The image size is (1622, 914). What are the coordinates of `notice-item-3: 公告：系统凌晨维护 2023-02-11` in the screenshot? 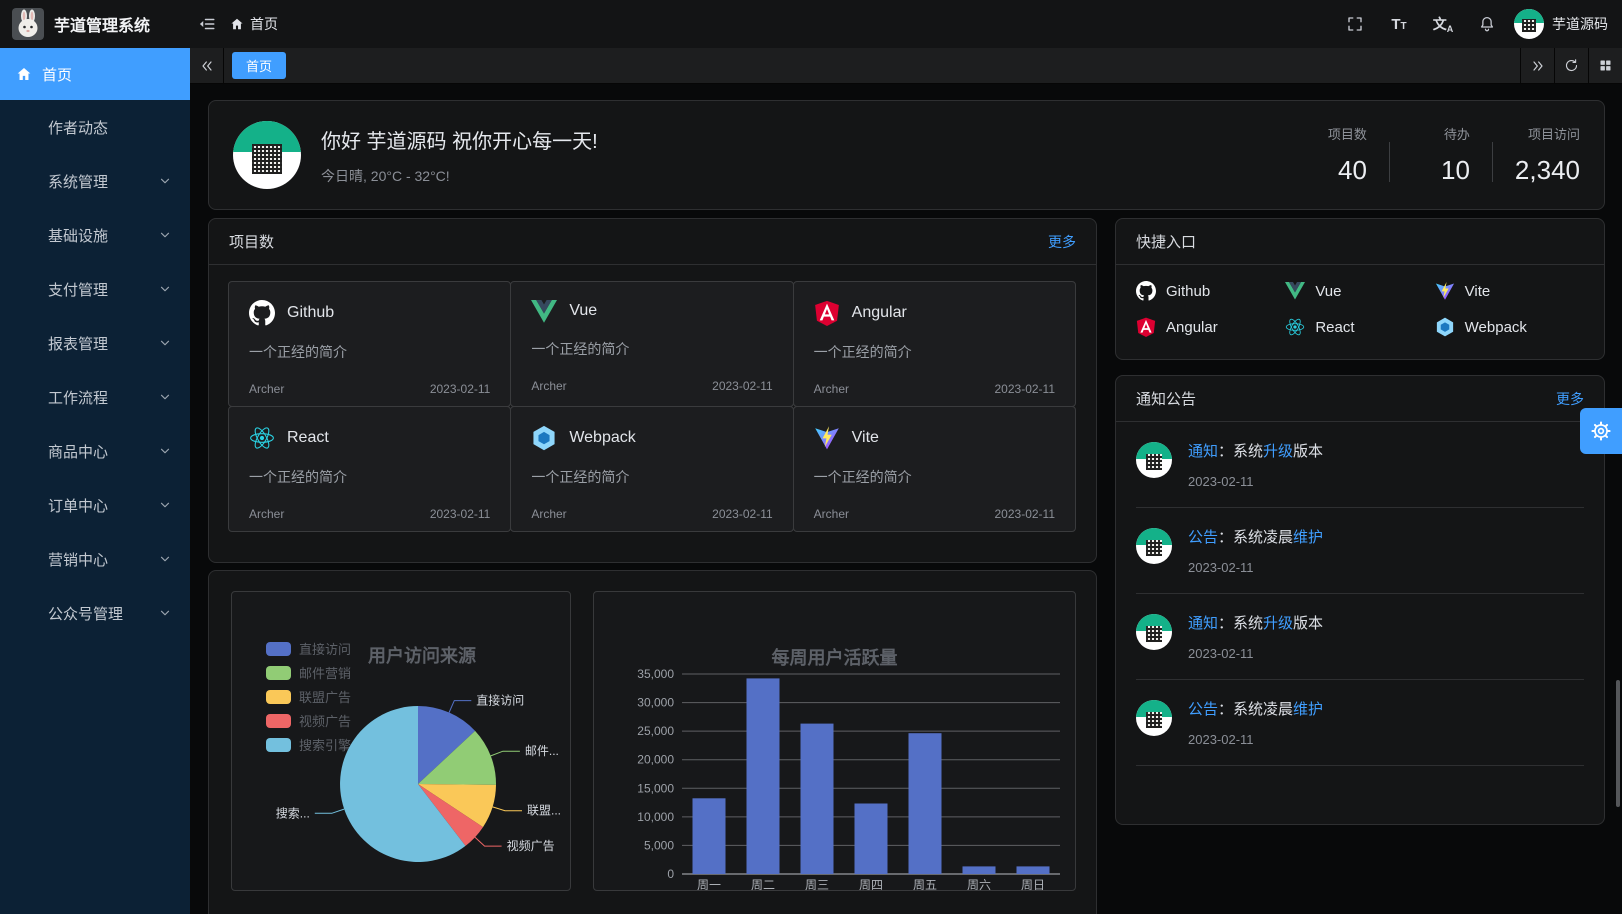 It's located at (1360, 723).